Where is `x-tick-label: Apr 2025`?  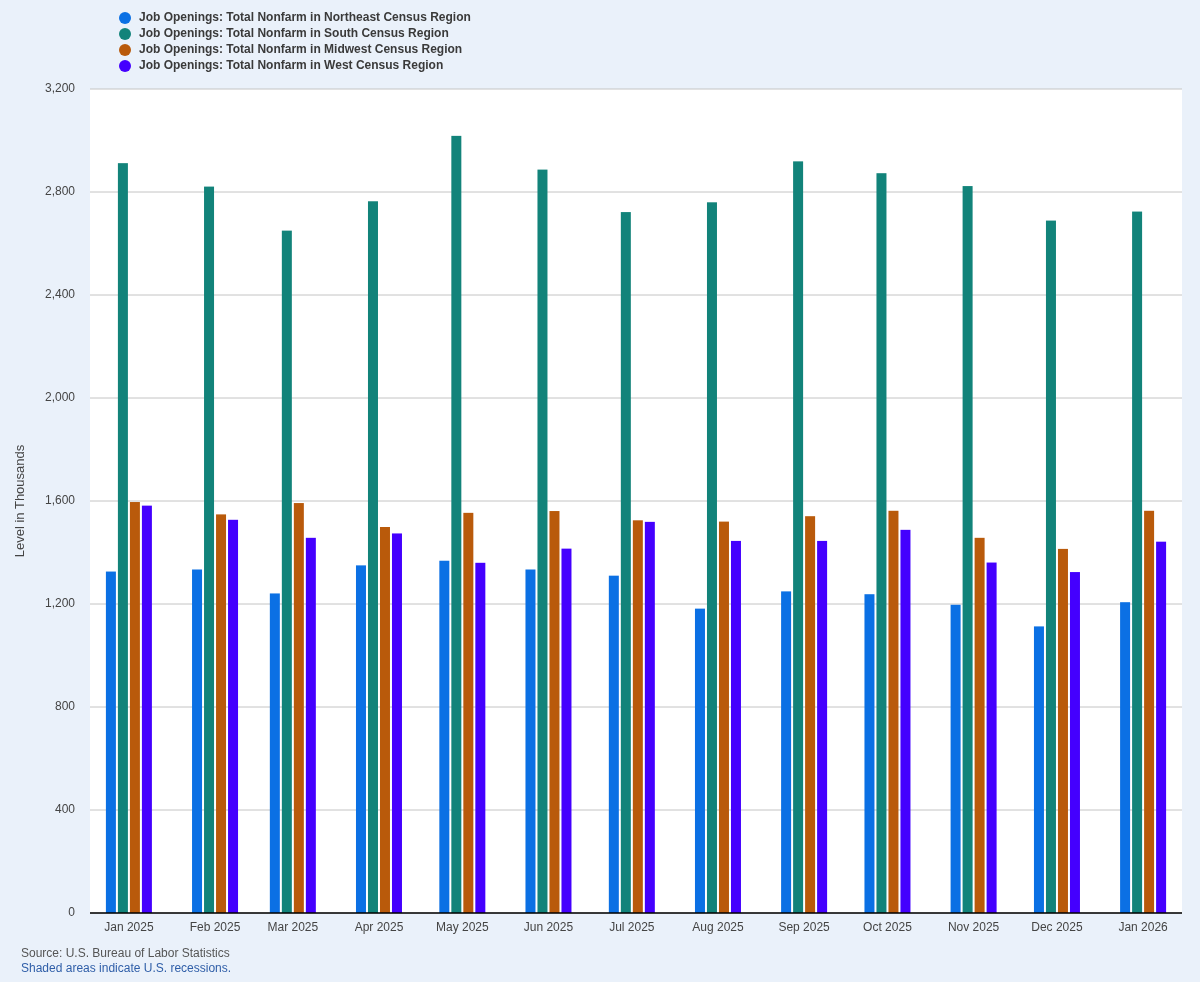 x-tick-label: Apr 2025 is located at coordinates (379, 927).